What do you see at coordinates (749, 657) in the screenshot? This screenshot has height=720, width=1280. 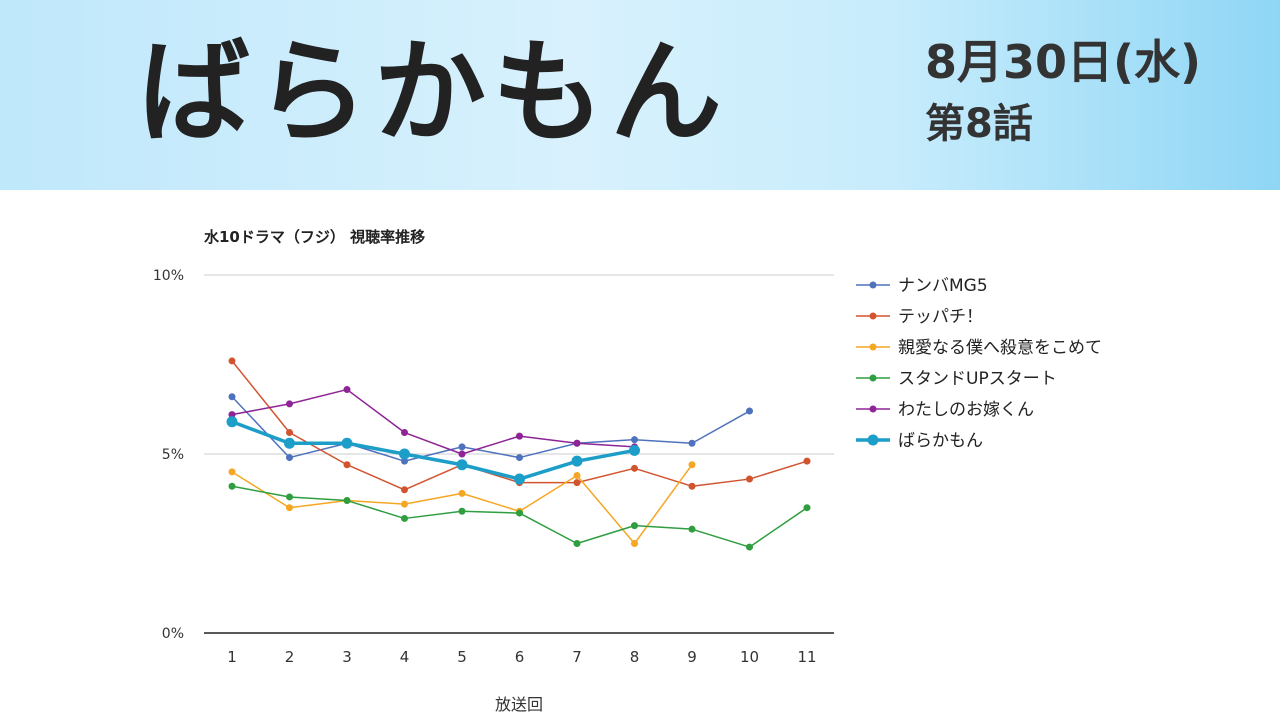 I see `x-tick-label: 10` at bounding box center [749, 657].